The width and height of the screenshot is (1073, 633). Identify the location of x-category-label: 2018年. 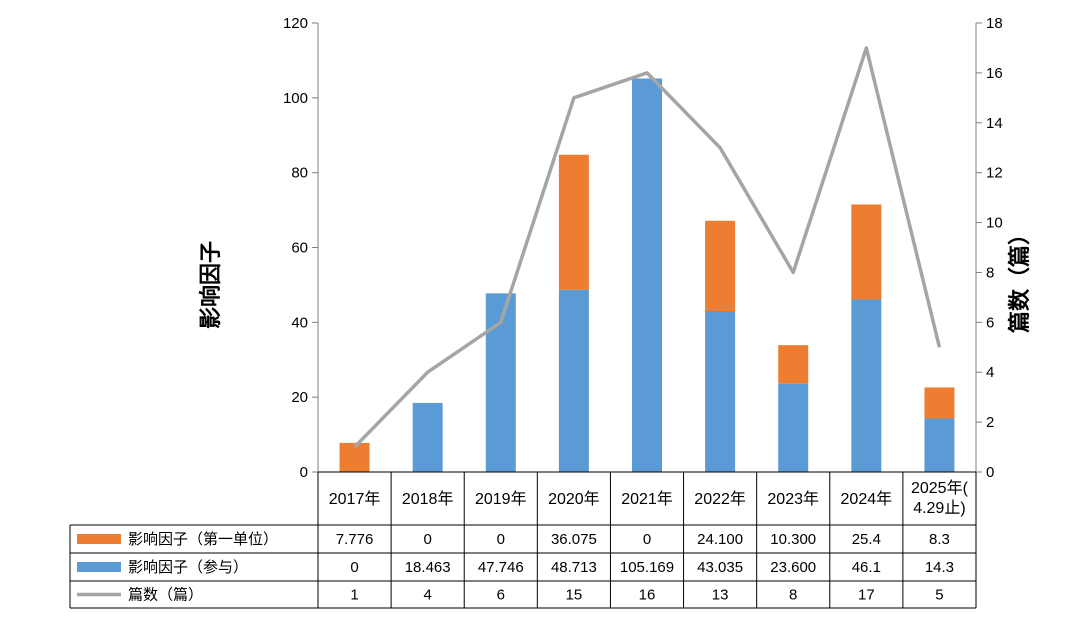
(428, 499).